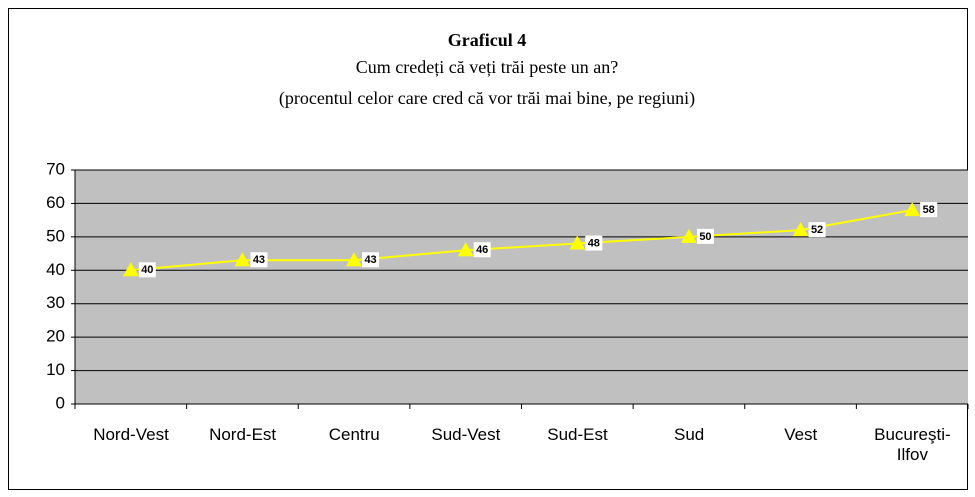 The height and width of the screenshot is (497, 975). What do you see at coordinates (689, 434) in the screenshot?
I see `x-tick-label: Sud` at bounding box center [689, 434].